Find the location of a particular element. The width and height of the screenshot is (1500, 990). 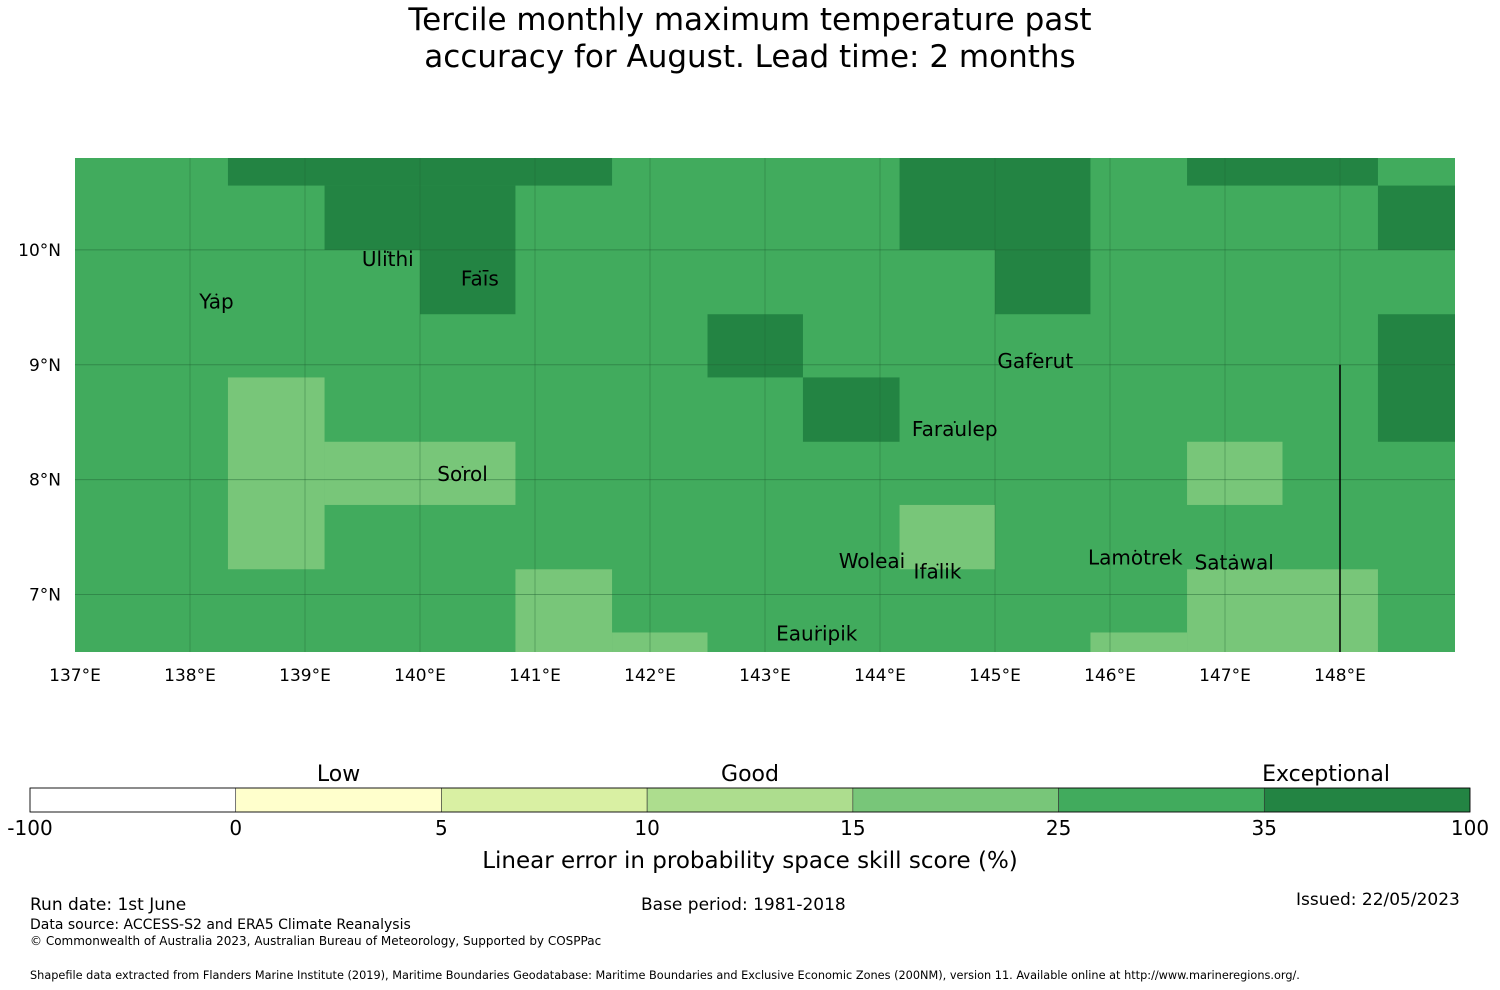

longitude-tick-label: 139°E is located at coordinates (305, 676).